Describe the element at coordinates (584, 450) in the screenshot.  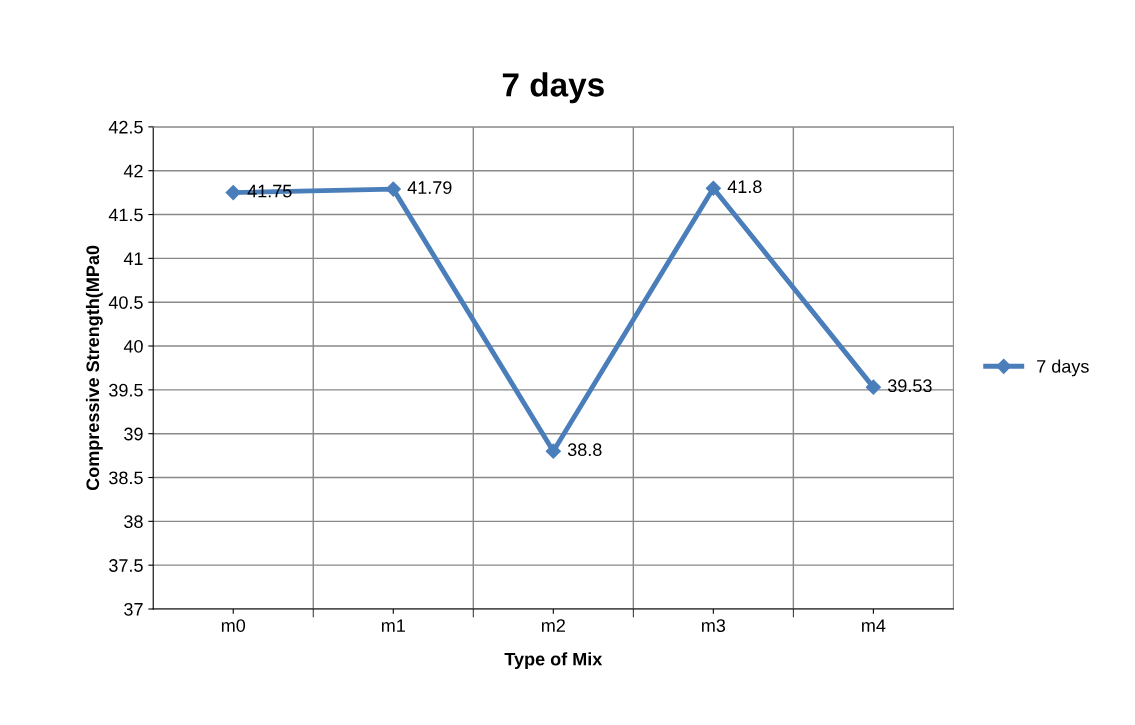
I see `data-label: 38.8` at that location.